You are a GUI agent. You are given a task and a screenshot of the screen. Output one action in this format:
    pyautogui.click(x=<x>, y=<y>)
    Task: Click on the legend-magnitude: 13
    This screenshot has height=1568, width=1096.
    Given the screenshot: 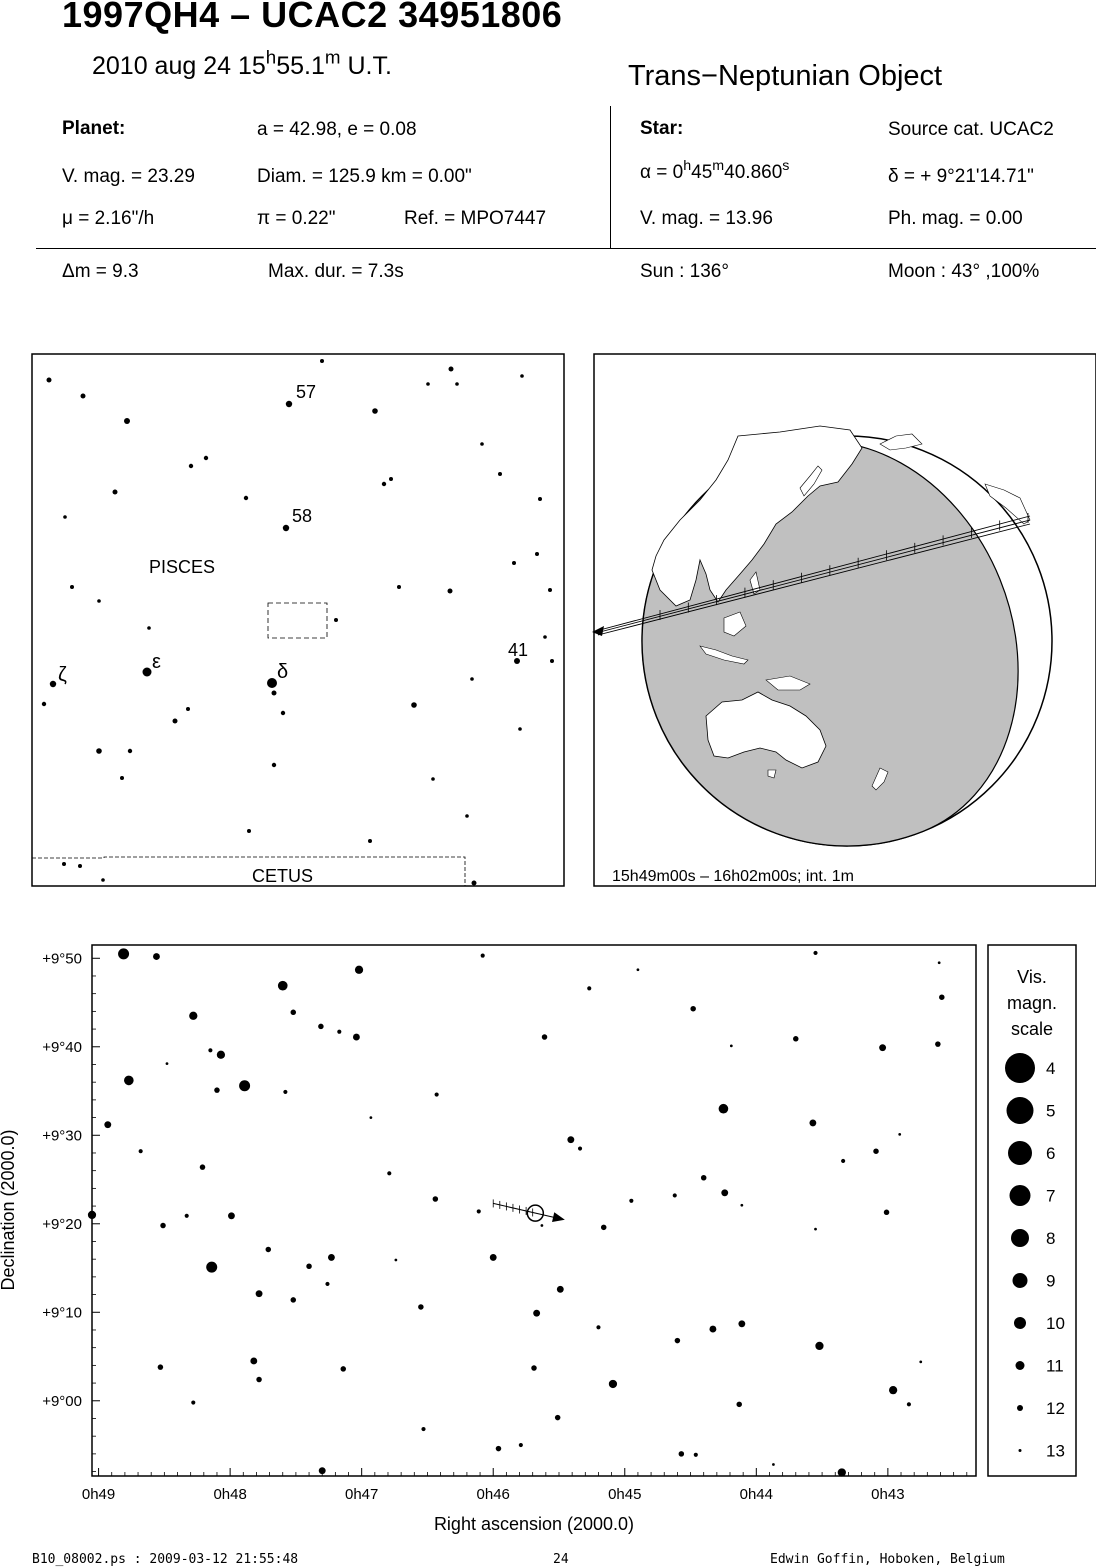 What is the action you would take?
    pyautogui.click(x=1055, y=1451)
    